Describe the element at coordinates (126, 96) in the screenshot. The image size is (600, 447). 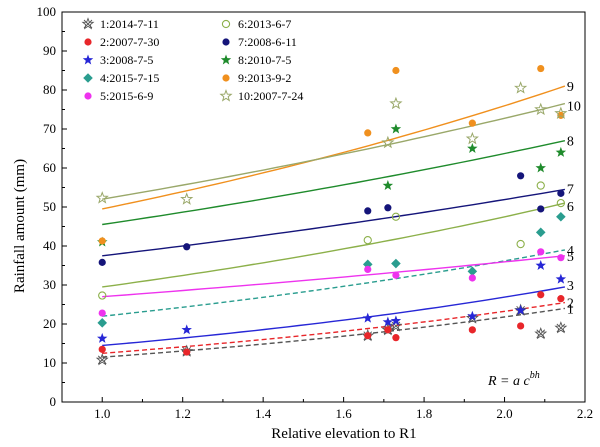
I see `legend-label: 5:2015-6-9` at that location.